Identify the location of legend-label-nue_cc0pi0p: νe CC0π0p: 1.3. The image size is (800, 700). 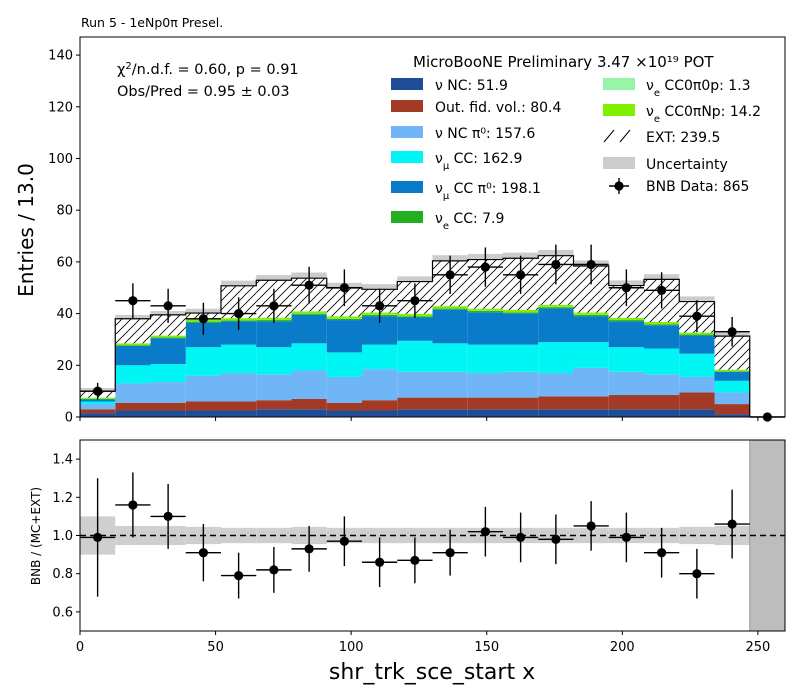
(698, 88).